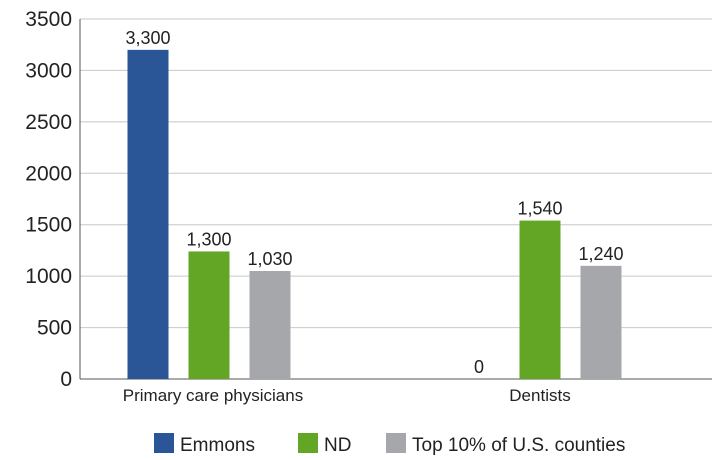 This screenshot has height=460, width=712. What do you see at coordinates (337, 445) in the screenshot?
I see `legend-label: ND` at bounding box center [337, 445].